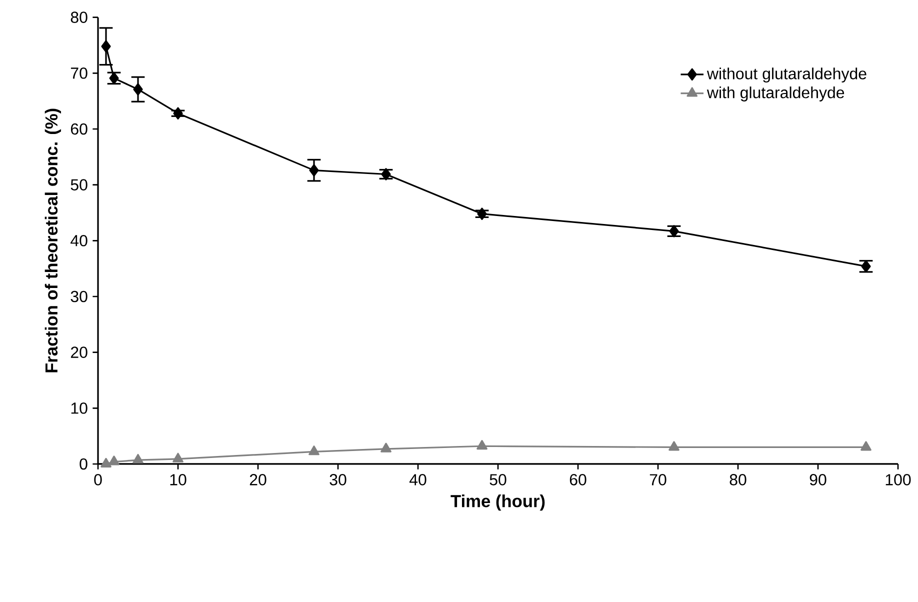 The width and height of the screenshot is (918, 602). Describe the element at coordinates (53, 240) in the screenshot. I see `y-axis-title: Fraction of theoretical conc. (%)` at that location.